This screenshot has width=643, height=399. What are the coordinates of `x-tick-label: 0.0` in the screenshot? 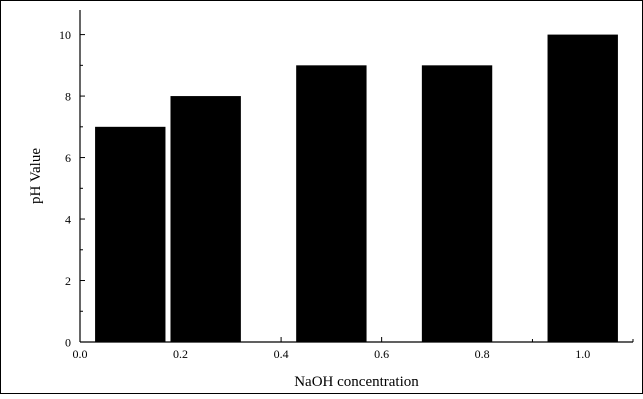 It's located at (80, 354).